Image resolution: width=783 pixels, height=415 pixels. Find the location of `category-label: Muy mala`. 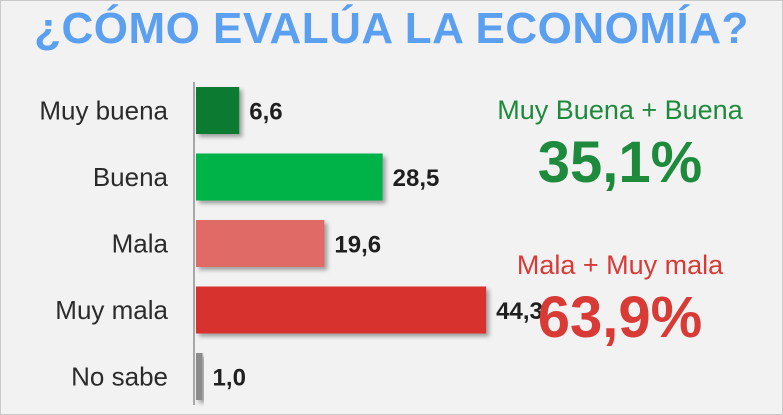

category-label: Muy mala is located at coordinates (111, 310).